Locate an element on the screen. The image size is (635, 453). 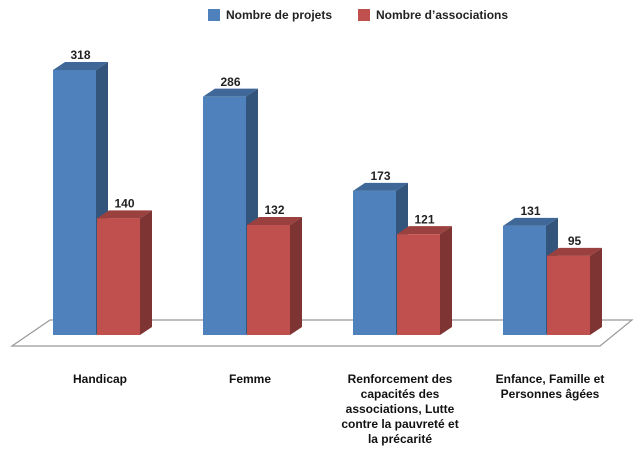
value-label: 140 is located at coordinates (124, 204).